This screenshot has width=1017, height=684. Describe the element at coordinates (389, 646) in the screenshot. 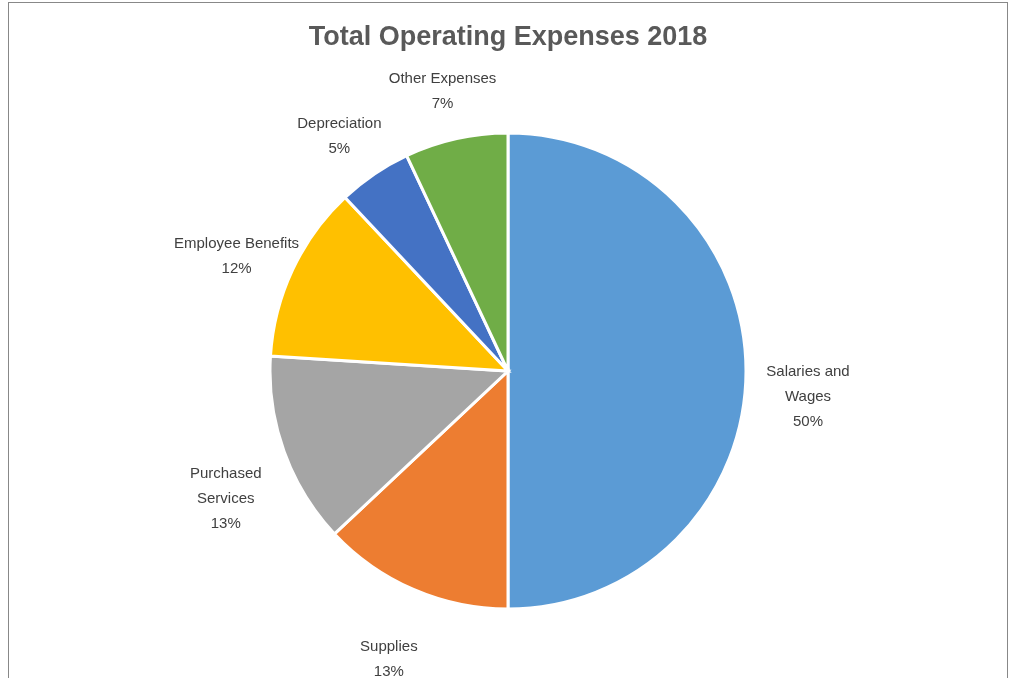

I see `slice-label: Supplies` at that location.